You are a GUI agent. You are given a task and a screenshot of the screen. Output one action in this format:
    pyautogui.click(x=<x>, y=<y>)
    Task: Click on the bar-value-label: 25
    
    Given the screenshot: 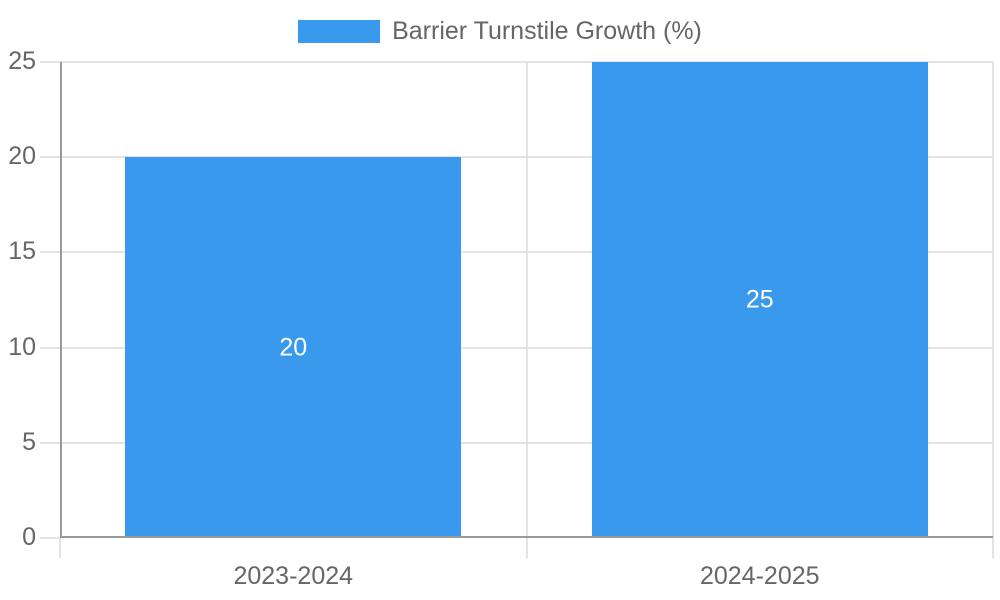 What is the action you would take?
    pyautogui.click(x=759, y=299)
    